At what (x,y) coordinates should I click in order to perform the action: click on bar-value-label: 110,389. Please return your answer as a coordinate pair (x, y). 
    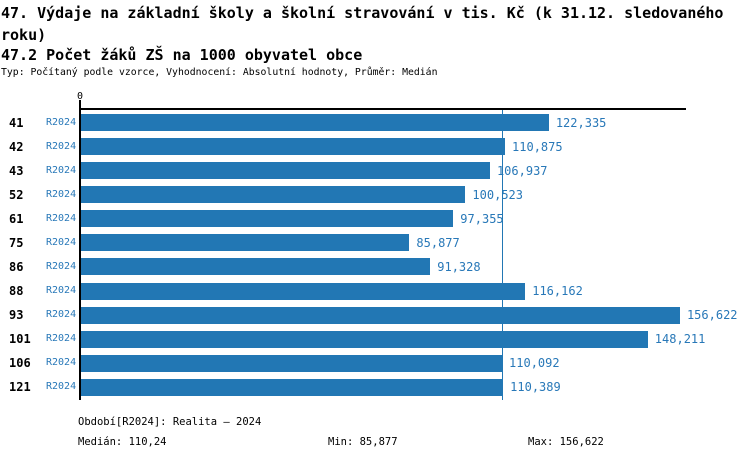
    Looking at the image, I should click on (535, 387).